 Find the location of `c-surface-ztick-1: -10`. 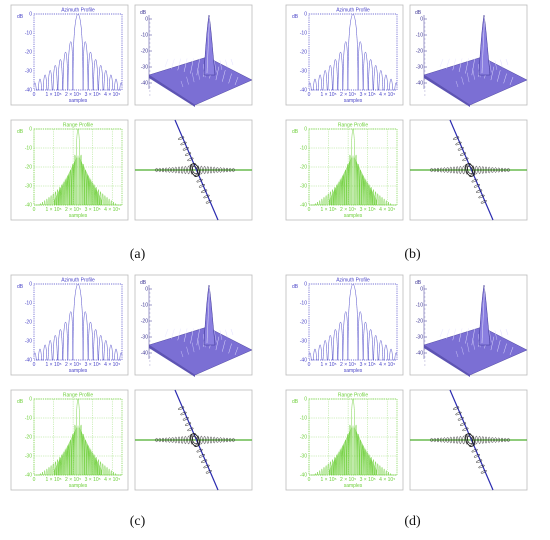

c-surface-ztick-1: -10 is located at coordinates (144, 306).